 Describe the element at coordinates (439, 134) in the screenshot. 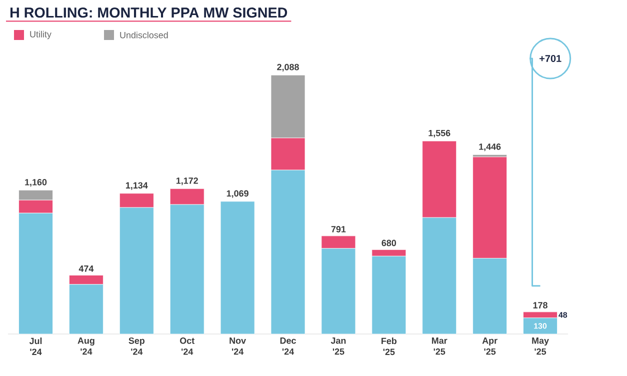

I see `total-label: 1,556` at that location.